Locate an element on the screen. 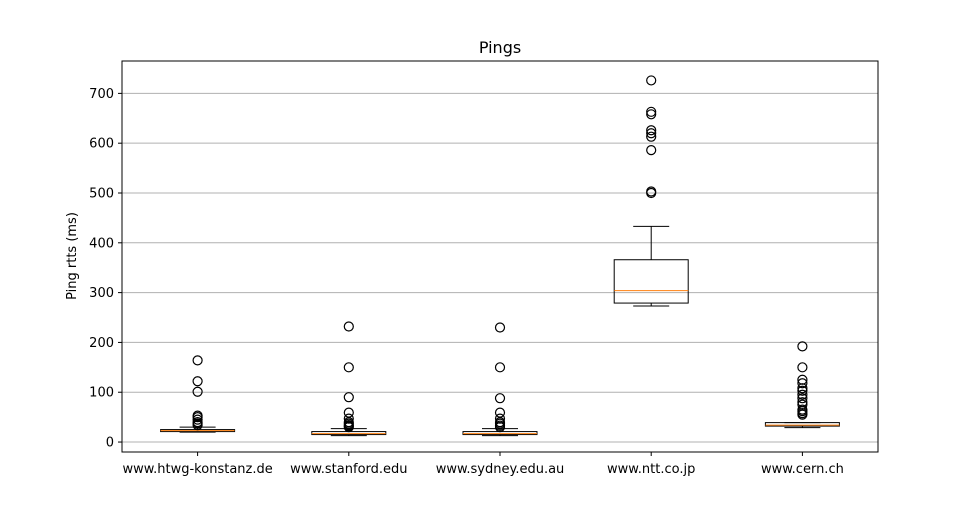  y-tick-label: 100 is located at coordinates (101, 393).